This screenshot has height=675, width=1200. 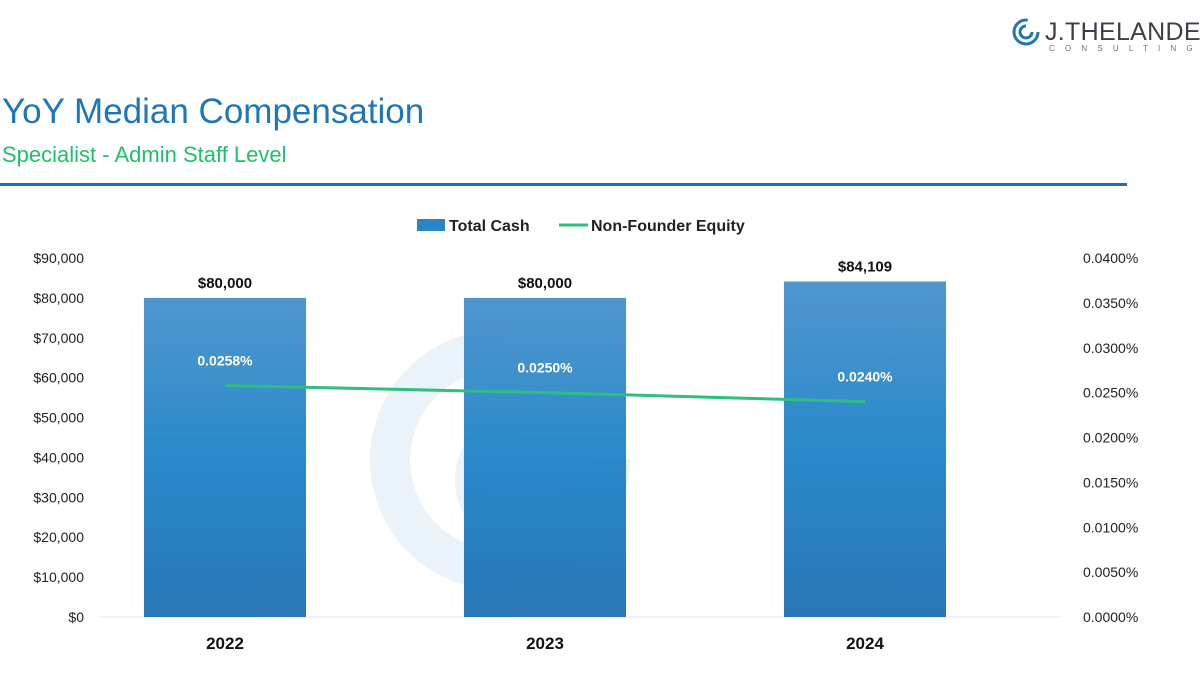 What do you see at coordinates (865, 643) in the screenshot?
I see `x-category-label: 2024` at bounding box center [865, 643].